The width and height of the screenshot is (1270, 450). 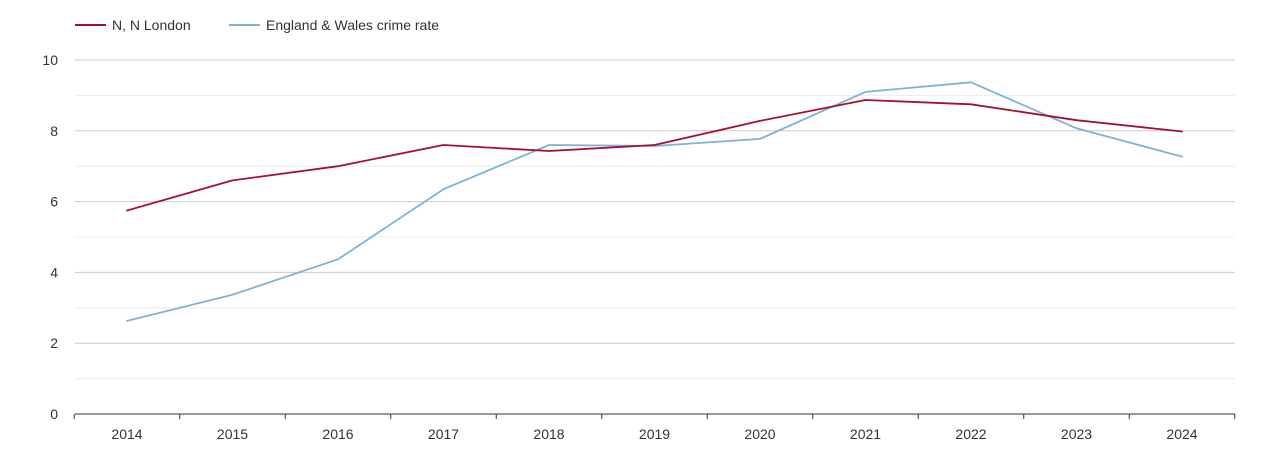 What do you see at coordinates (443, 434) in the screenshot?
I see `x-tick-label: 2017` at bounding box center [443, 434].